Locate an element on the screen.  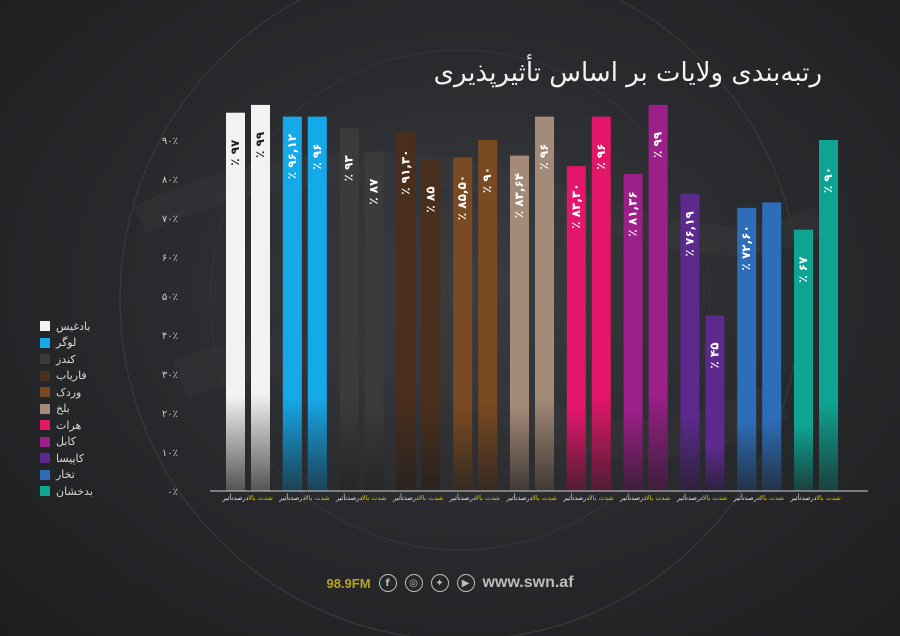
legend-label: تخار is located at coordinates (65, 475).